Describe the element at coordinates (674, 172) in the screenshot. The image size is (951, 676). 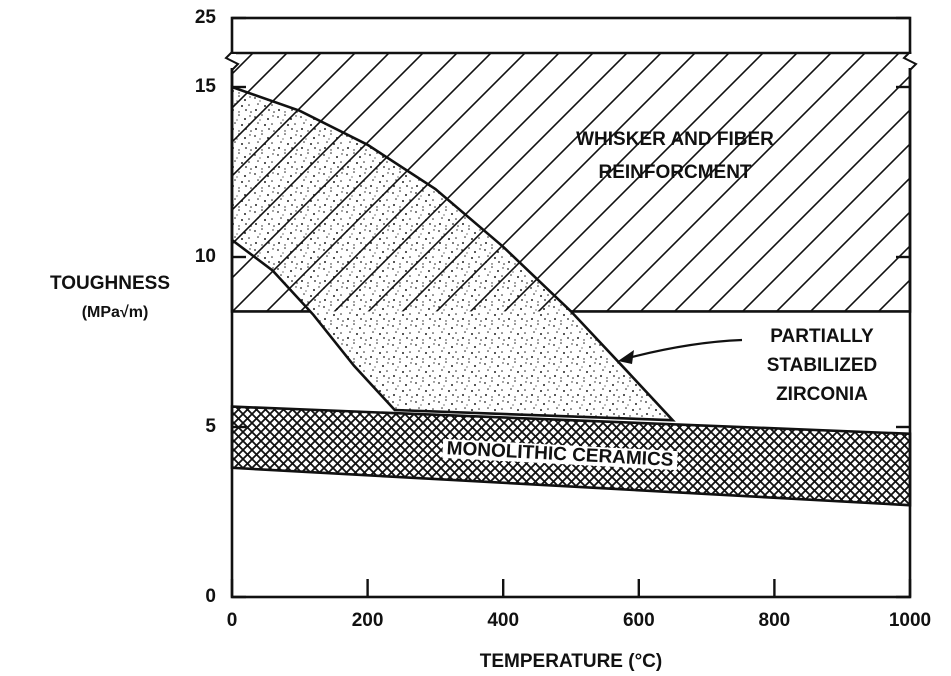
I see `region-label: REINFORCMENT` at that location.